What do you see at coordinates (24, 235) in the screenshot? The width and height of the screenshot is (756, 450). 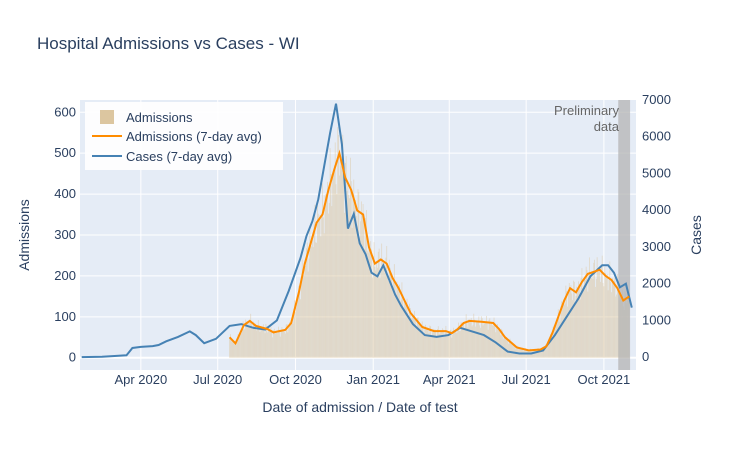 I see `y-left-axis-title: Admissions` at bounding box center [24, 235].